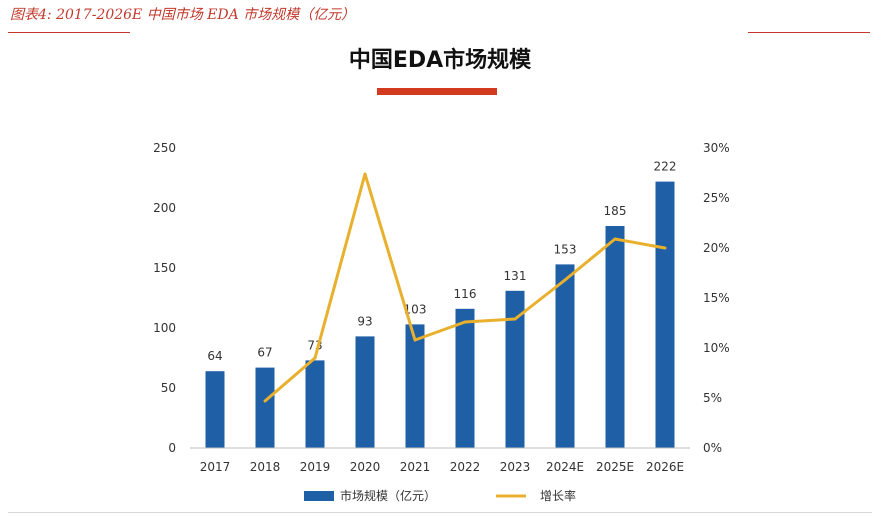 This screenshot has height=518, width=880. What do you see at coordinates (319, 496) in the screenshot?
I see `legend-swatch-bar` at bounding box center [319, 496].